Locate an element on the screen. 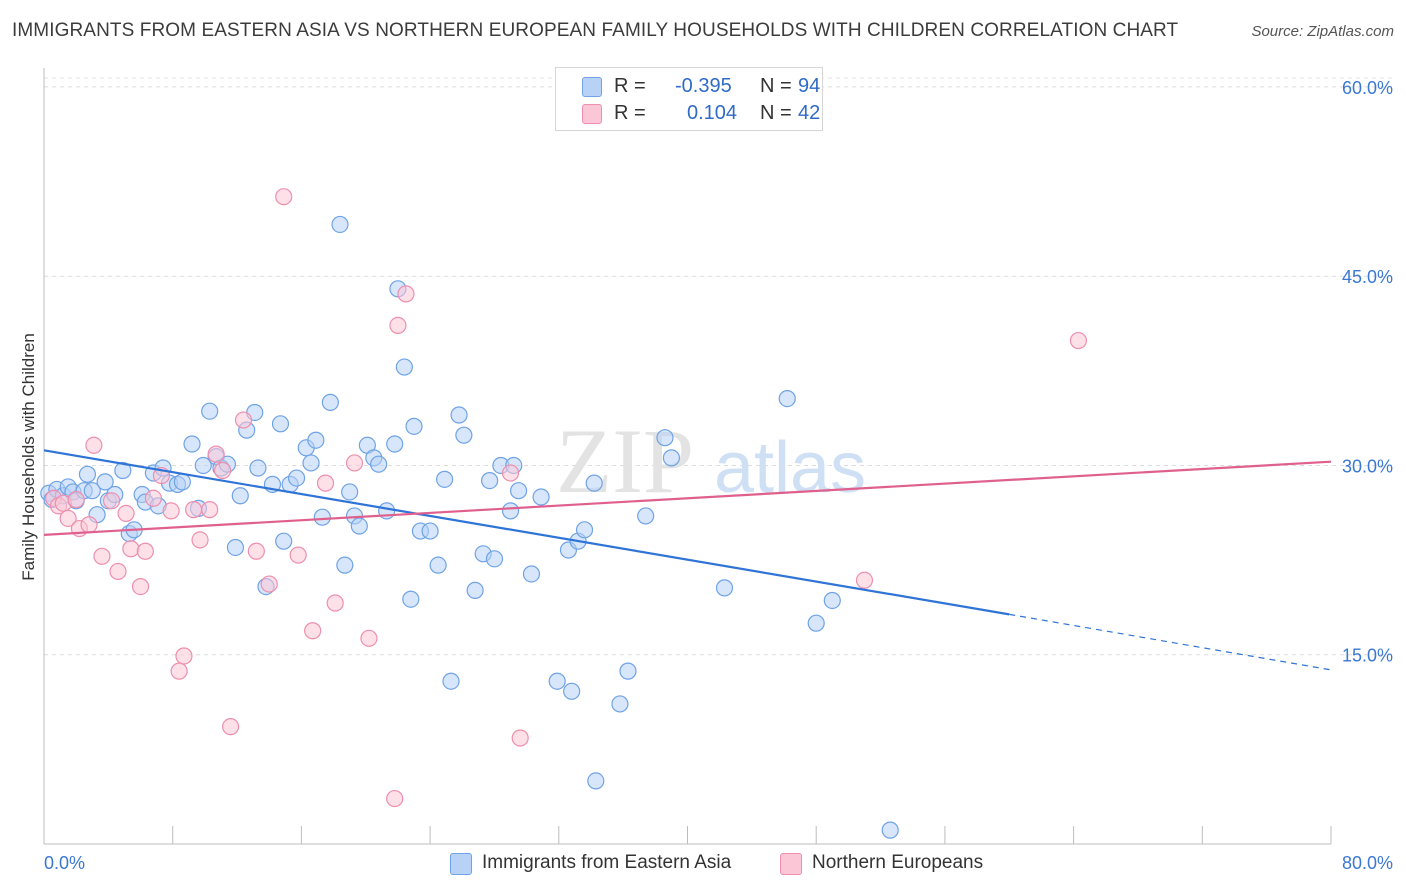 This screenshot has width=1406, height=892. y-tick-label: 15.0% is located at coordinates (1367, 656).